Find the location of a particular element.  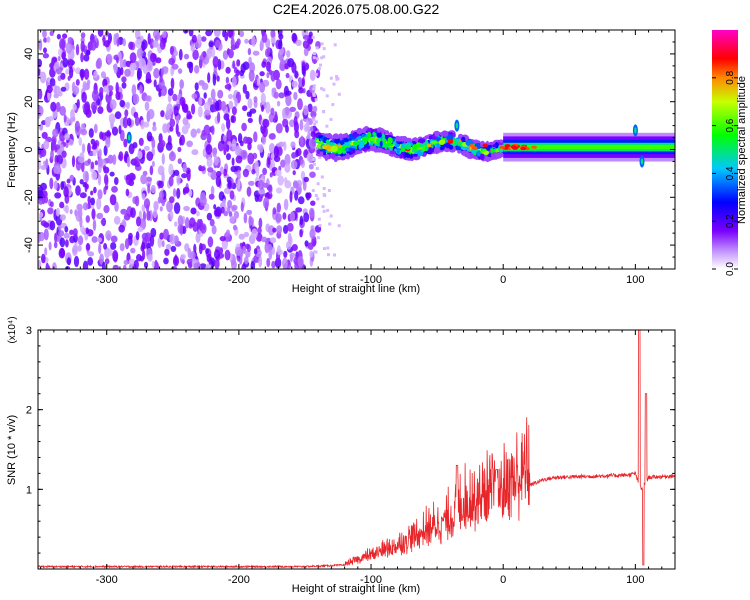

chart-title: C2E4.2026.075.08.00.G22 is located at coordinates (356, 9).